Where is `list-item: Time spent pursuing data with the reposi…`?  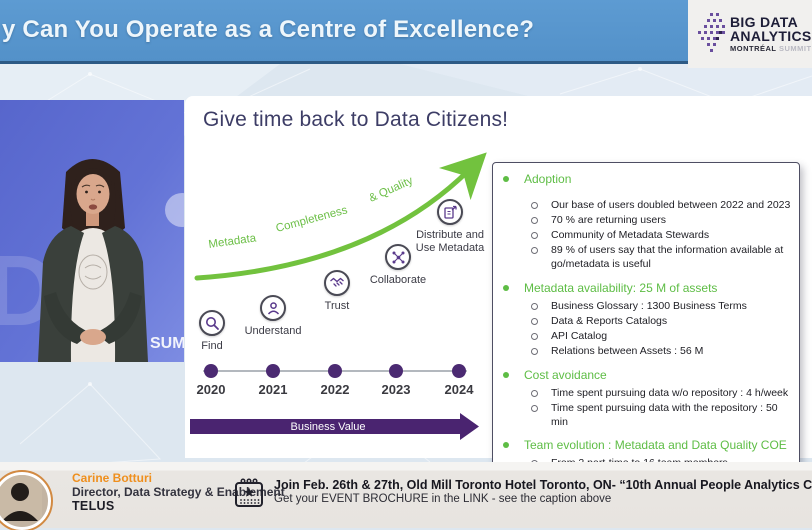
list-item: Time spent pursuing data with the reposi… is located at coordinates (663, 415).